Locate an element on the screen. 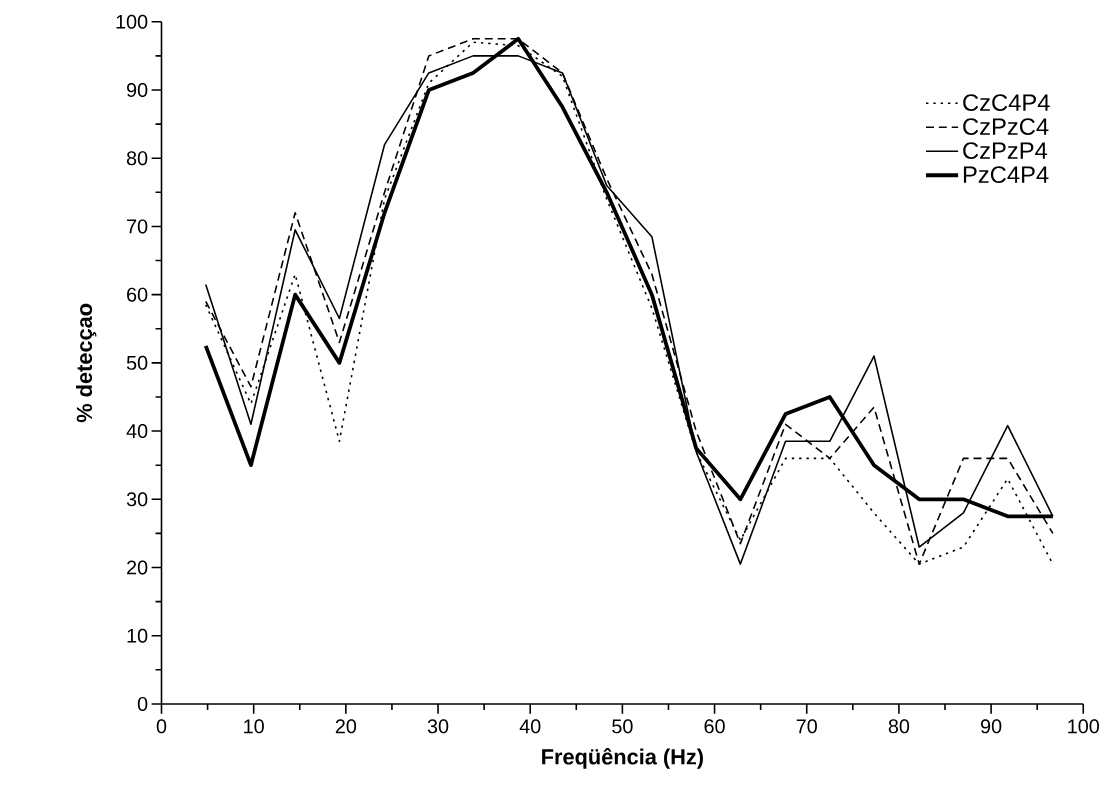 The image size is (1109, 804). legend-label: CzC4P4 is located at coordinates (1006, 103).